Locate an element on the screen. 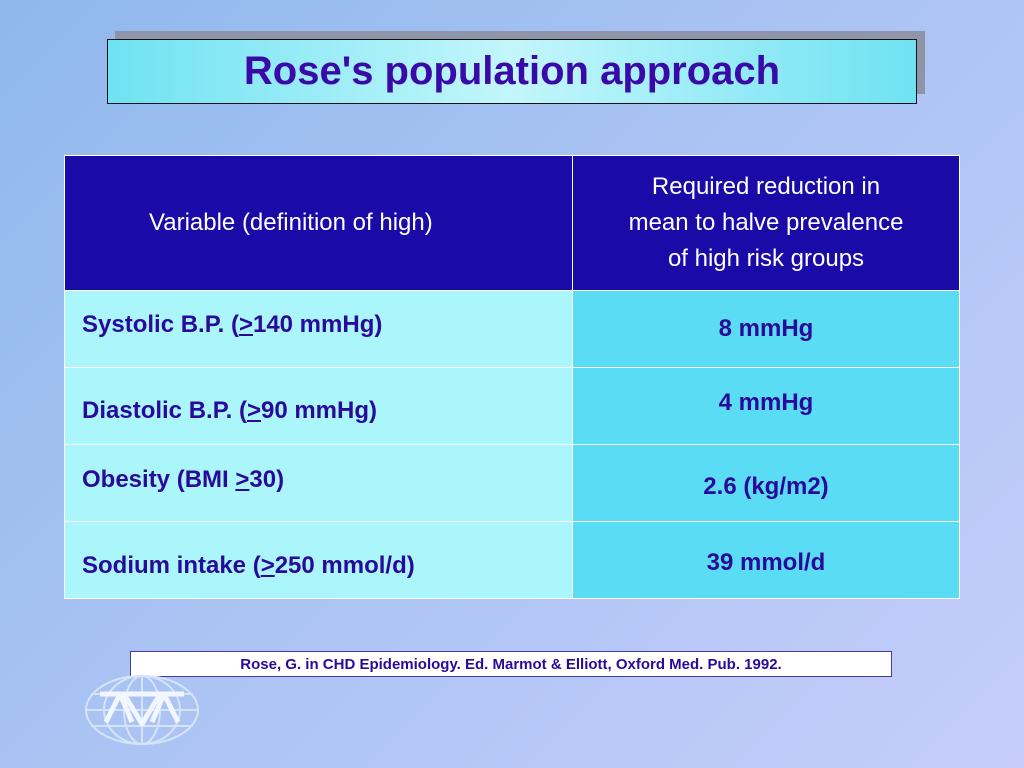  reduction-text: 39 mmol/d is located at coordinates (766, 562).